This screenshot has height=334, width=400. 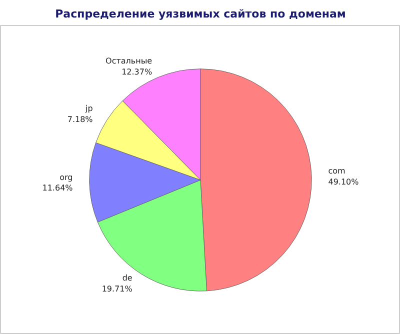 What do you see at coordinates (344, 181) in the screenshot?
I see `data-label: 49.10%` at bounding box center [344, 181].